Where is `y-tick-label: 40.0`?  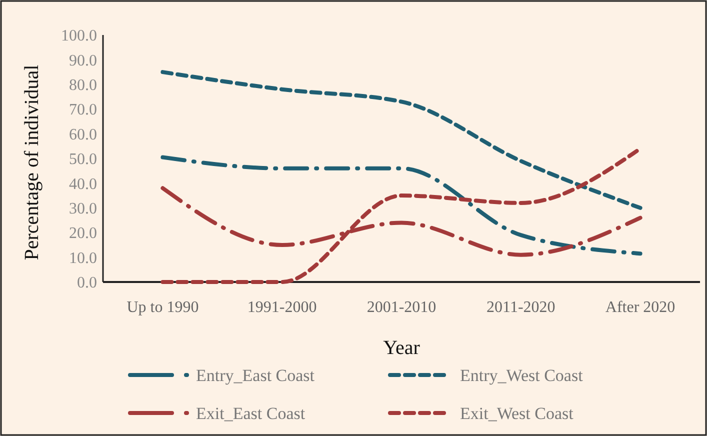
y-tick-label: 40.0 is located at coordinates (83, 184).